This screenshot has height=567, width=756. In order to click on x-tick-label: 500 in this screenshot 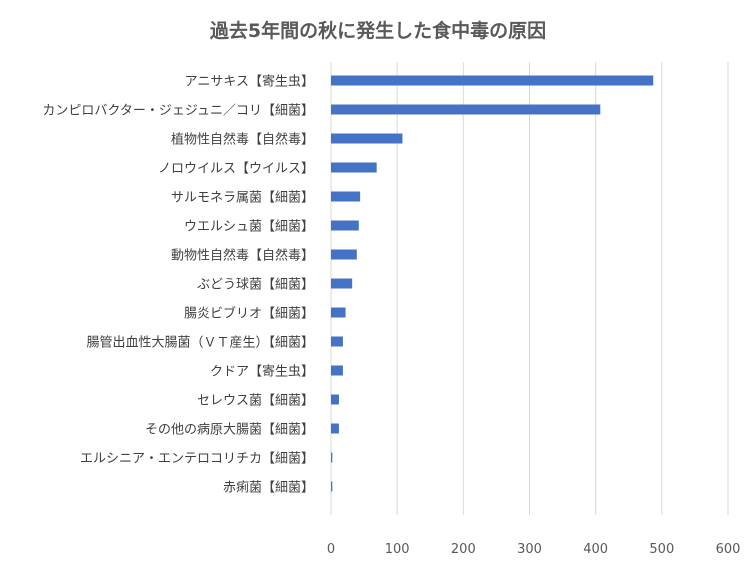, I will do `click(661, 549)`.